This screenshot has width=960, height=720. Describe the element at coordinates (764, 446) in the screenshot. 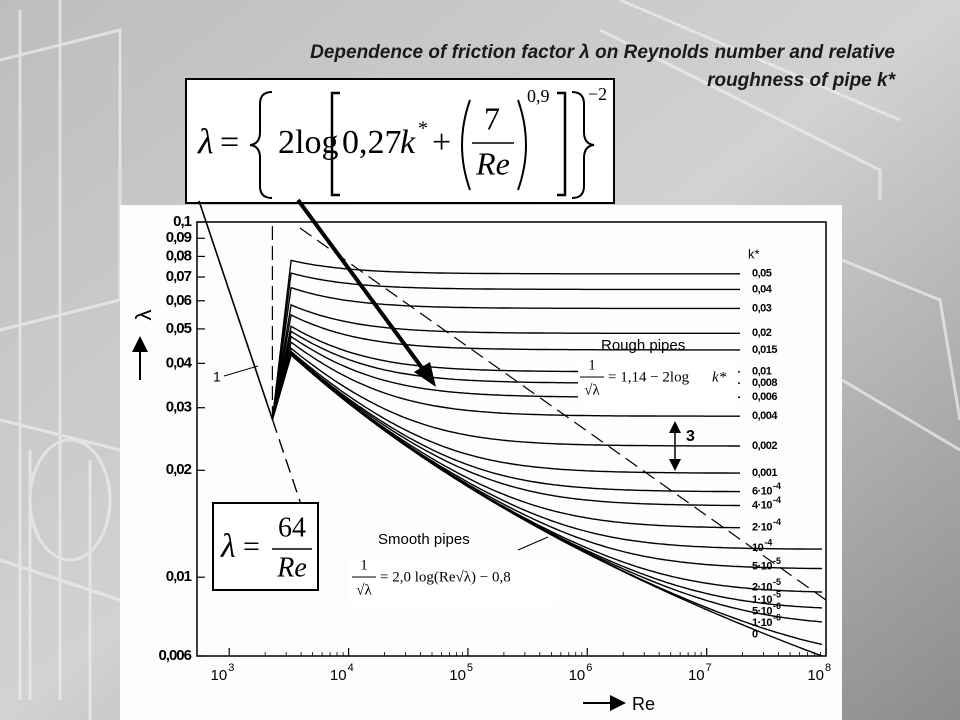

I see `k-label: 0,002` at that location.